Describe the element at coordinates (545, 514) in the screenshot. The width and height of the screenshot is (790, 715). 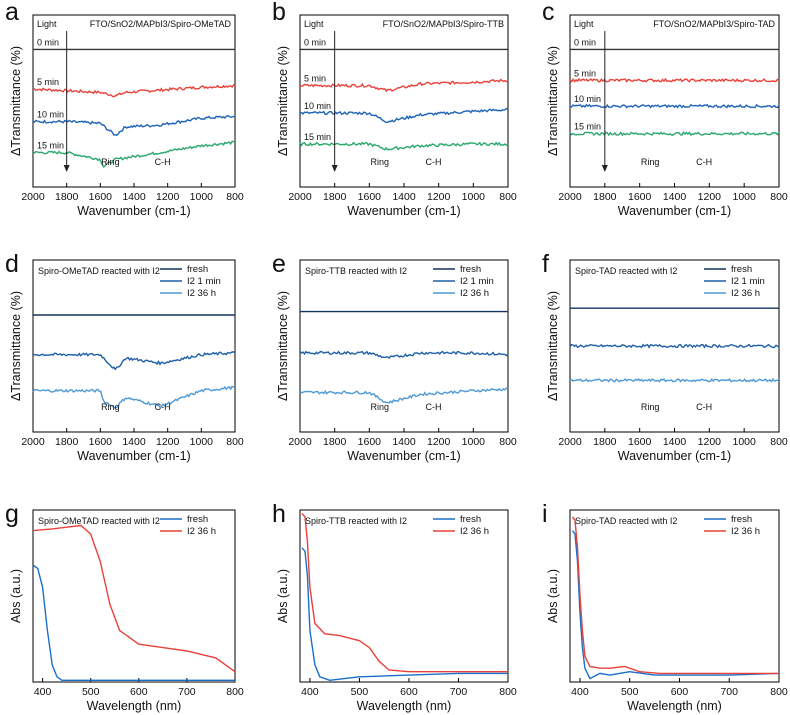
I see `panel-letter: i` at that location.